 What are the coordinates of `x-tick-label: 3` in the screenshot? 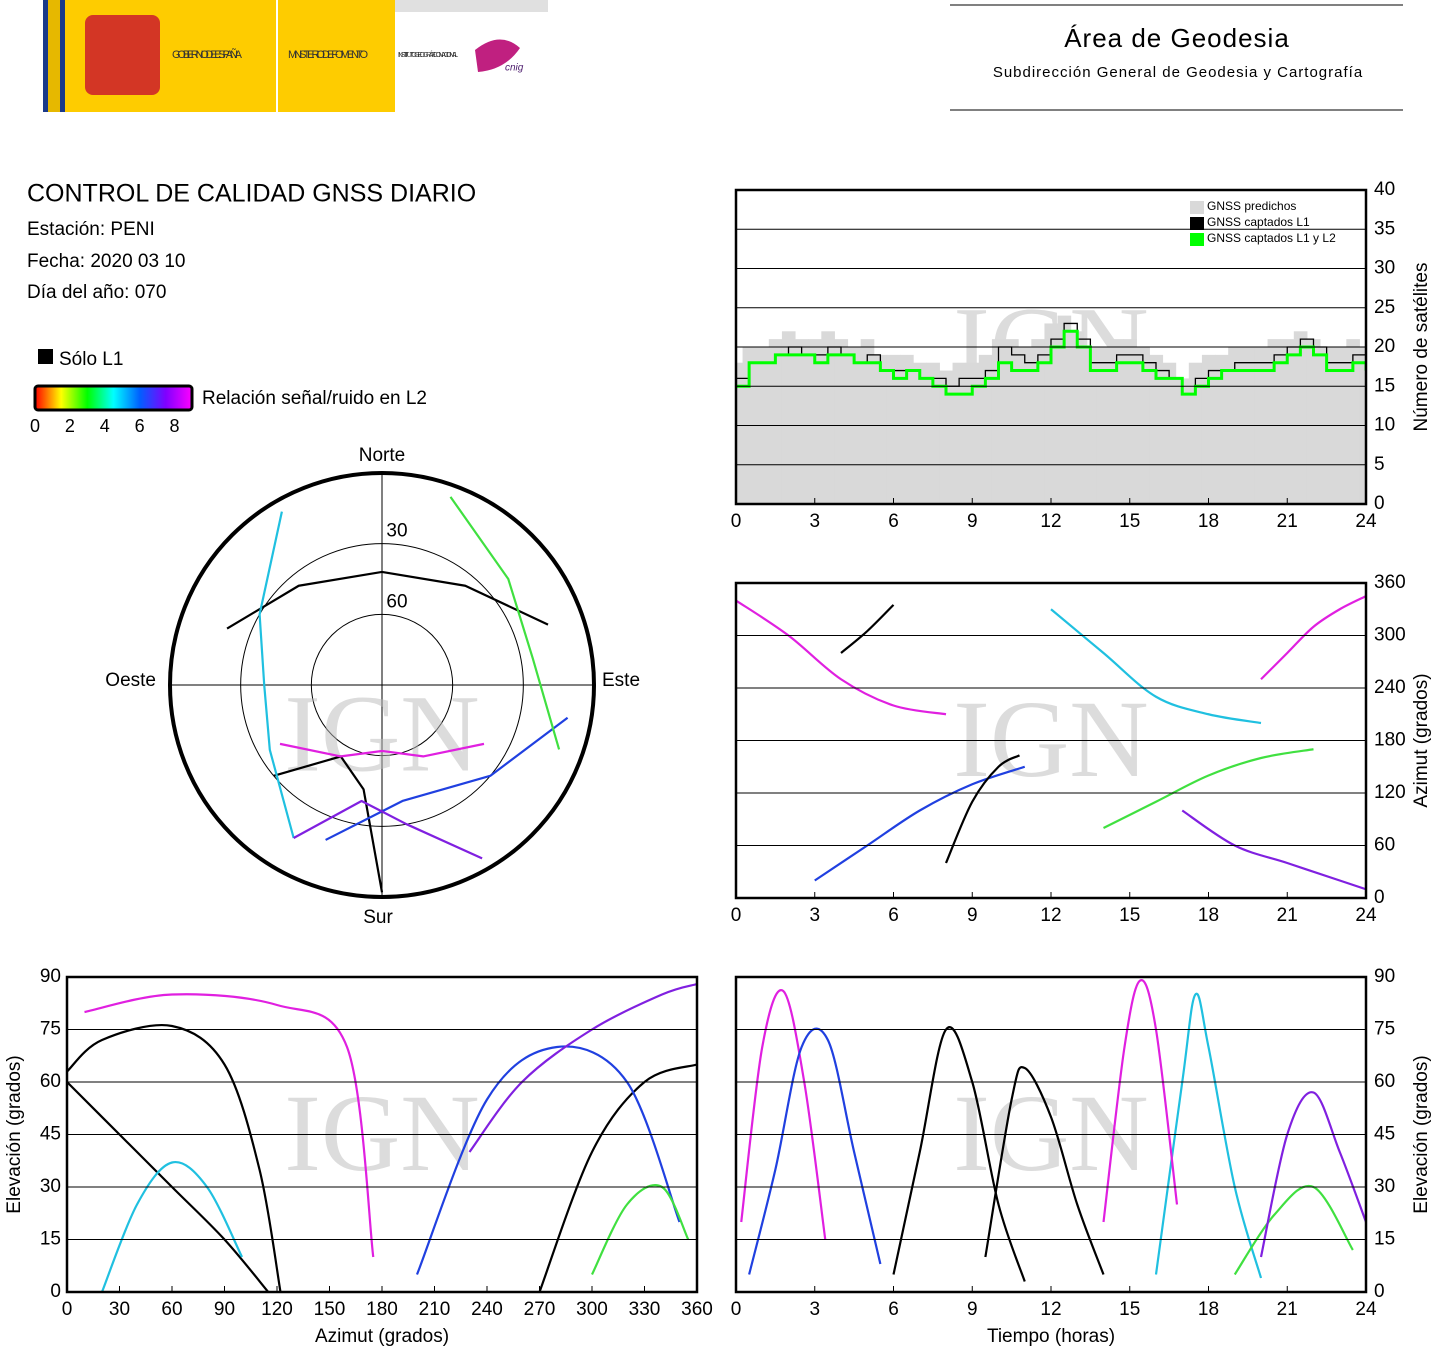 It's located at (814, 915).